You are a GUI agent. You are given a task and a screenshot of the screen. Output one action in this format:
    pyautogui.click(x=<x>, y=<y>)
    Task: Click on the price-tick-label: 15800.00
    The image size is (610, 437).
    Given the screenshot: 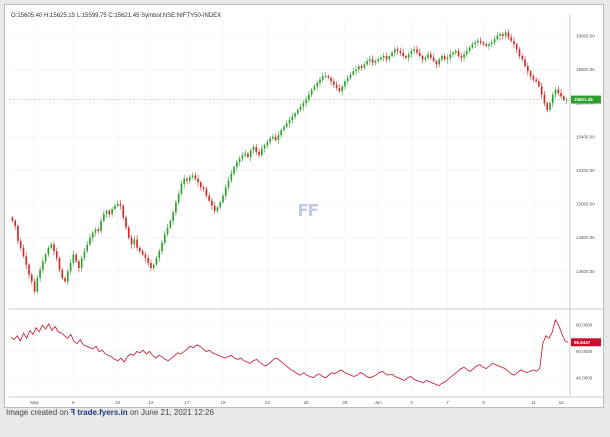 What is the action you would take?
    pyautogui.click(x=585, y=69)
    